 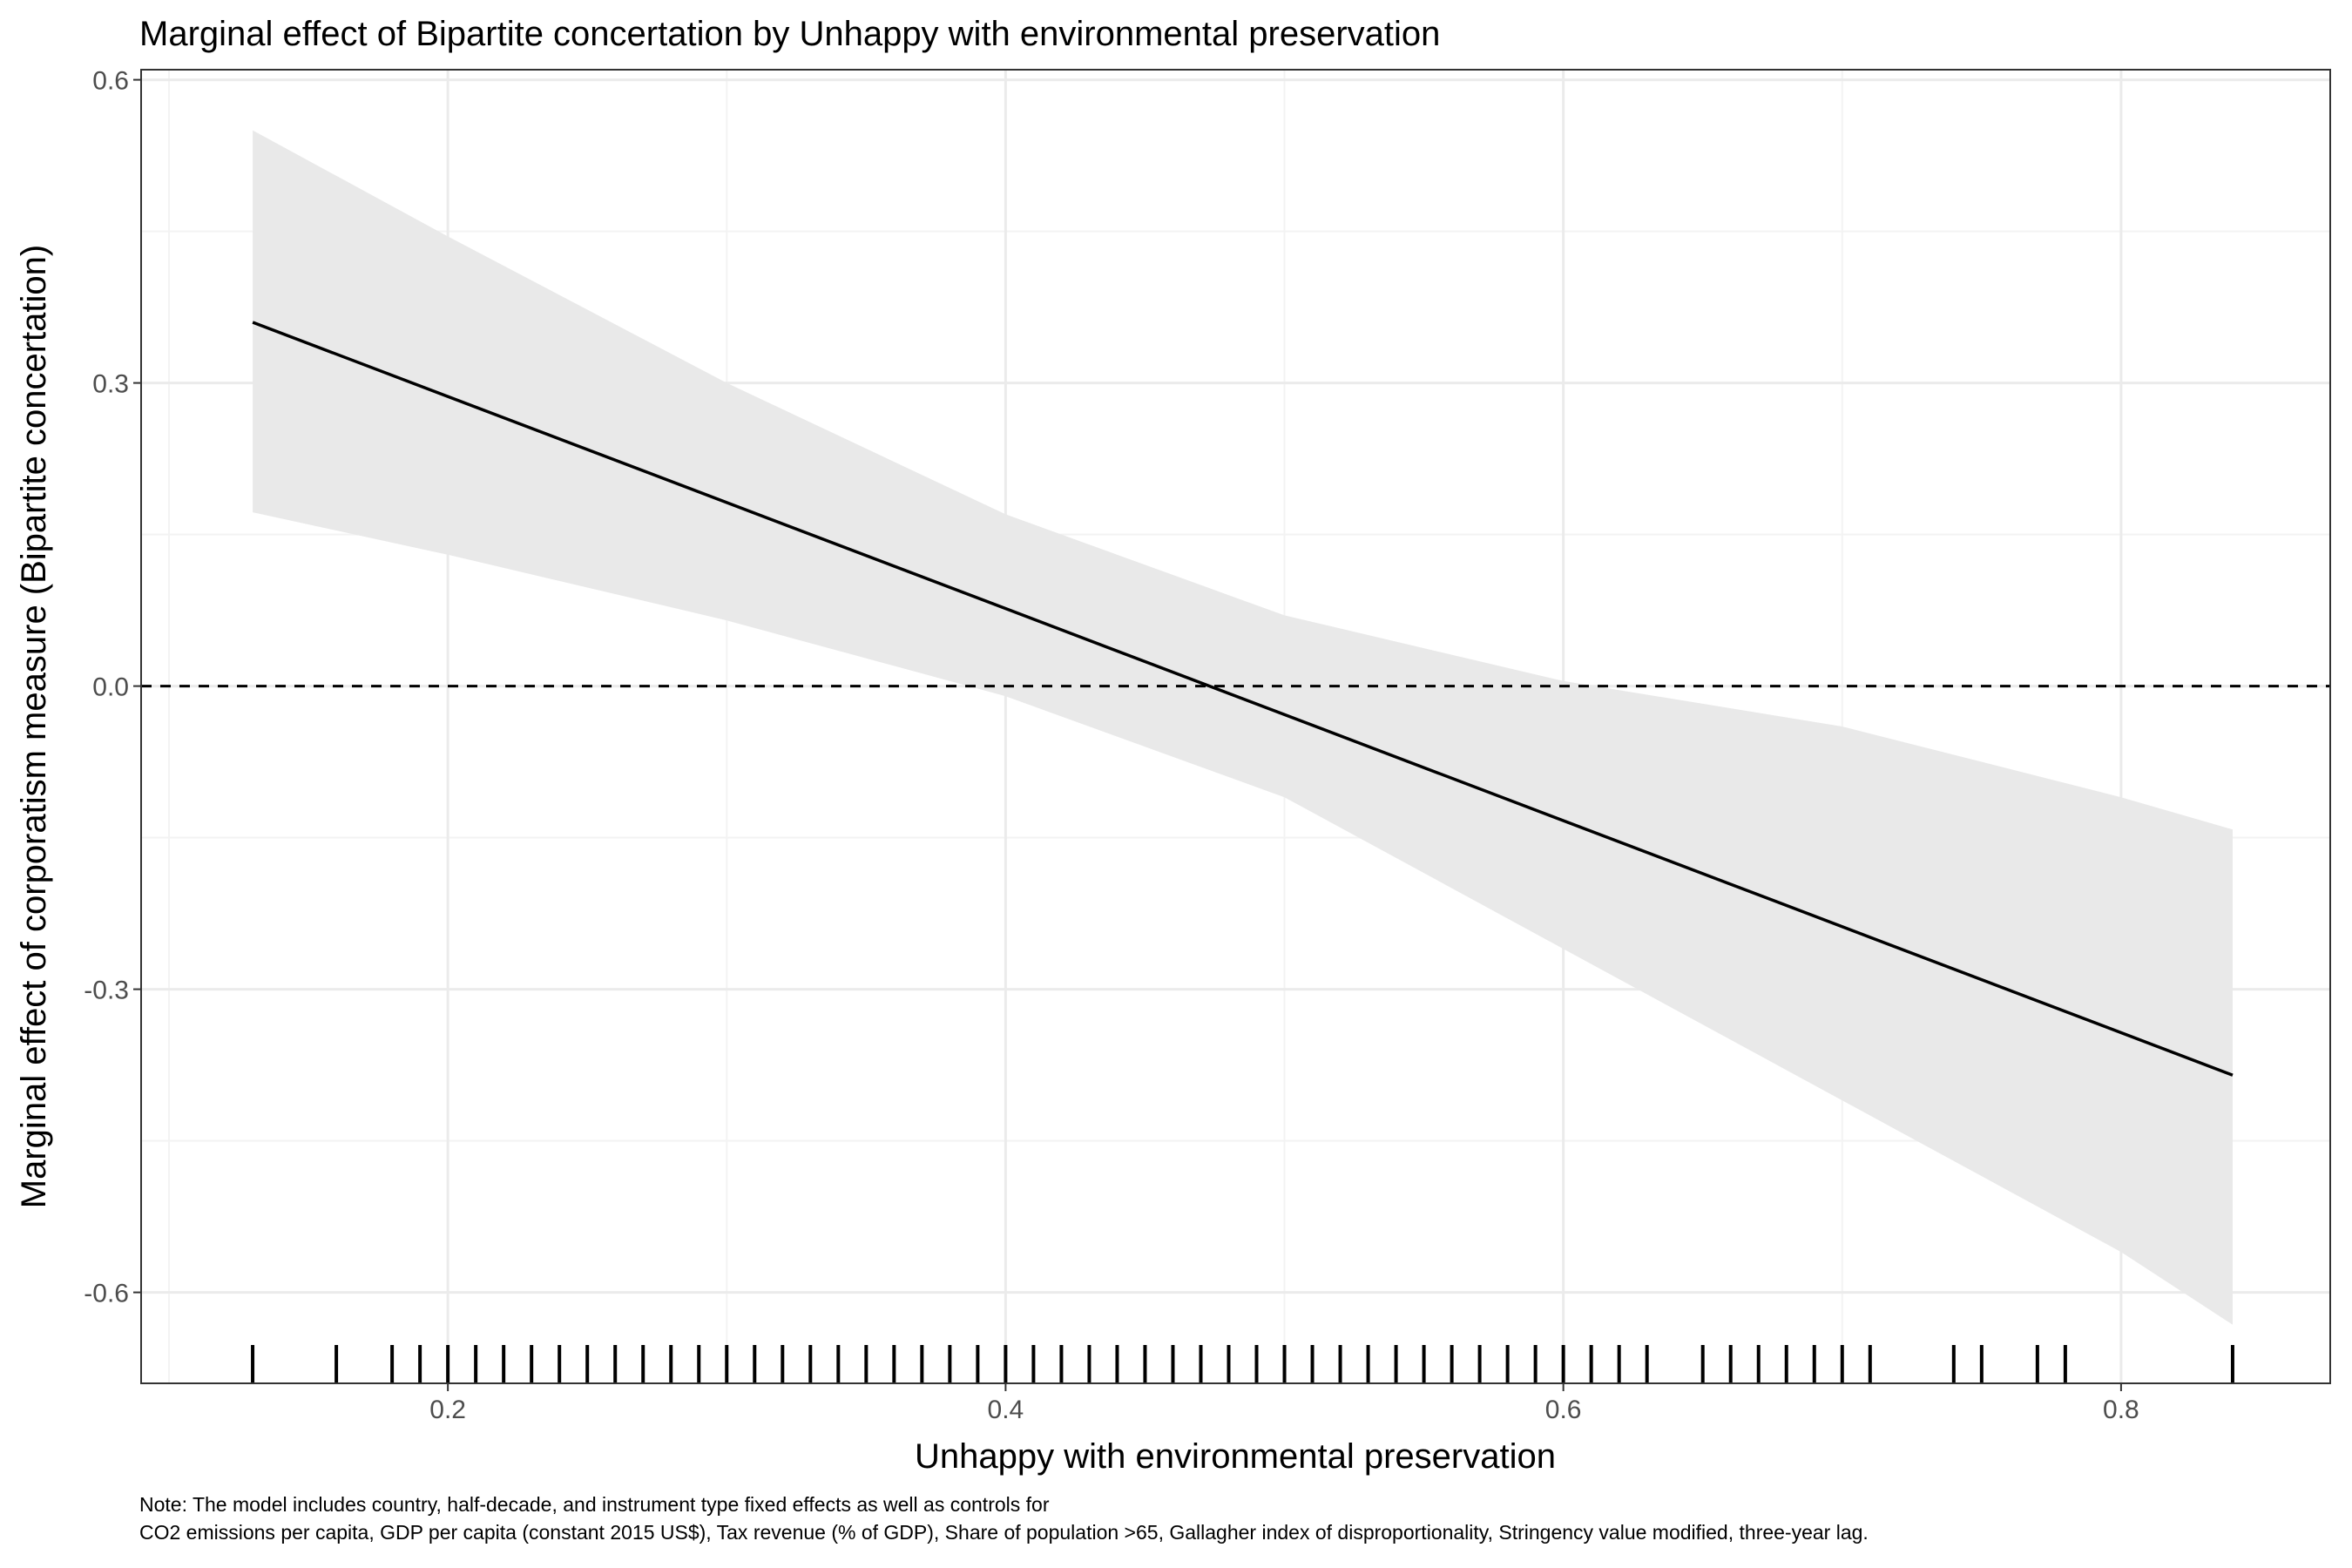 I want to click on rug-marks, so click(x=1242, y=1364).